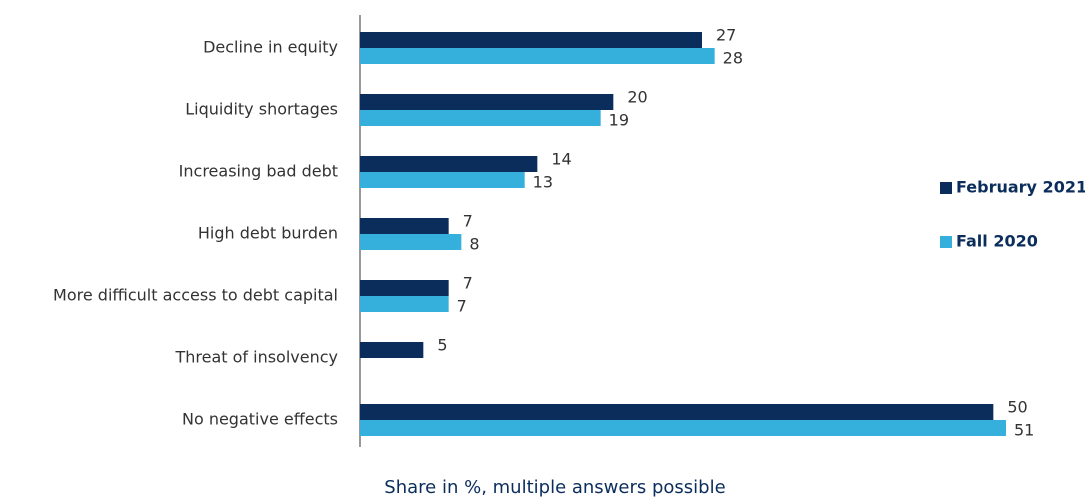 This screenshot has width=1085, height=499. What do you see at coordinates (268, 233) in the screenshot?
I see `category-label: High debt burden` at bounding box center [268, 233].